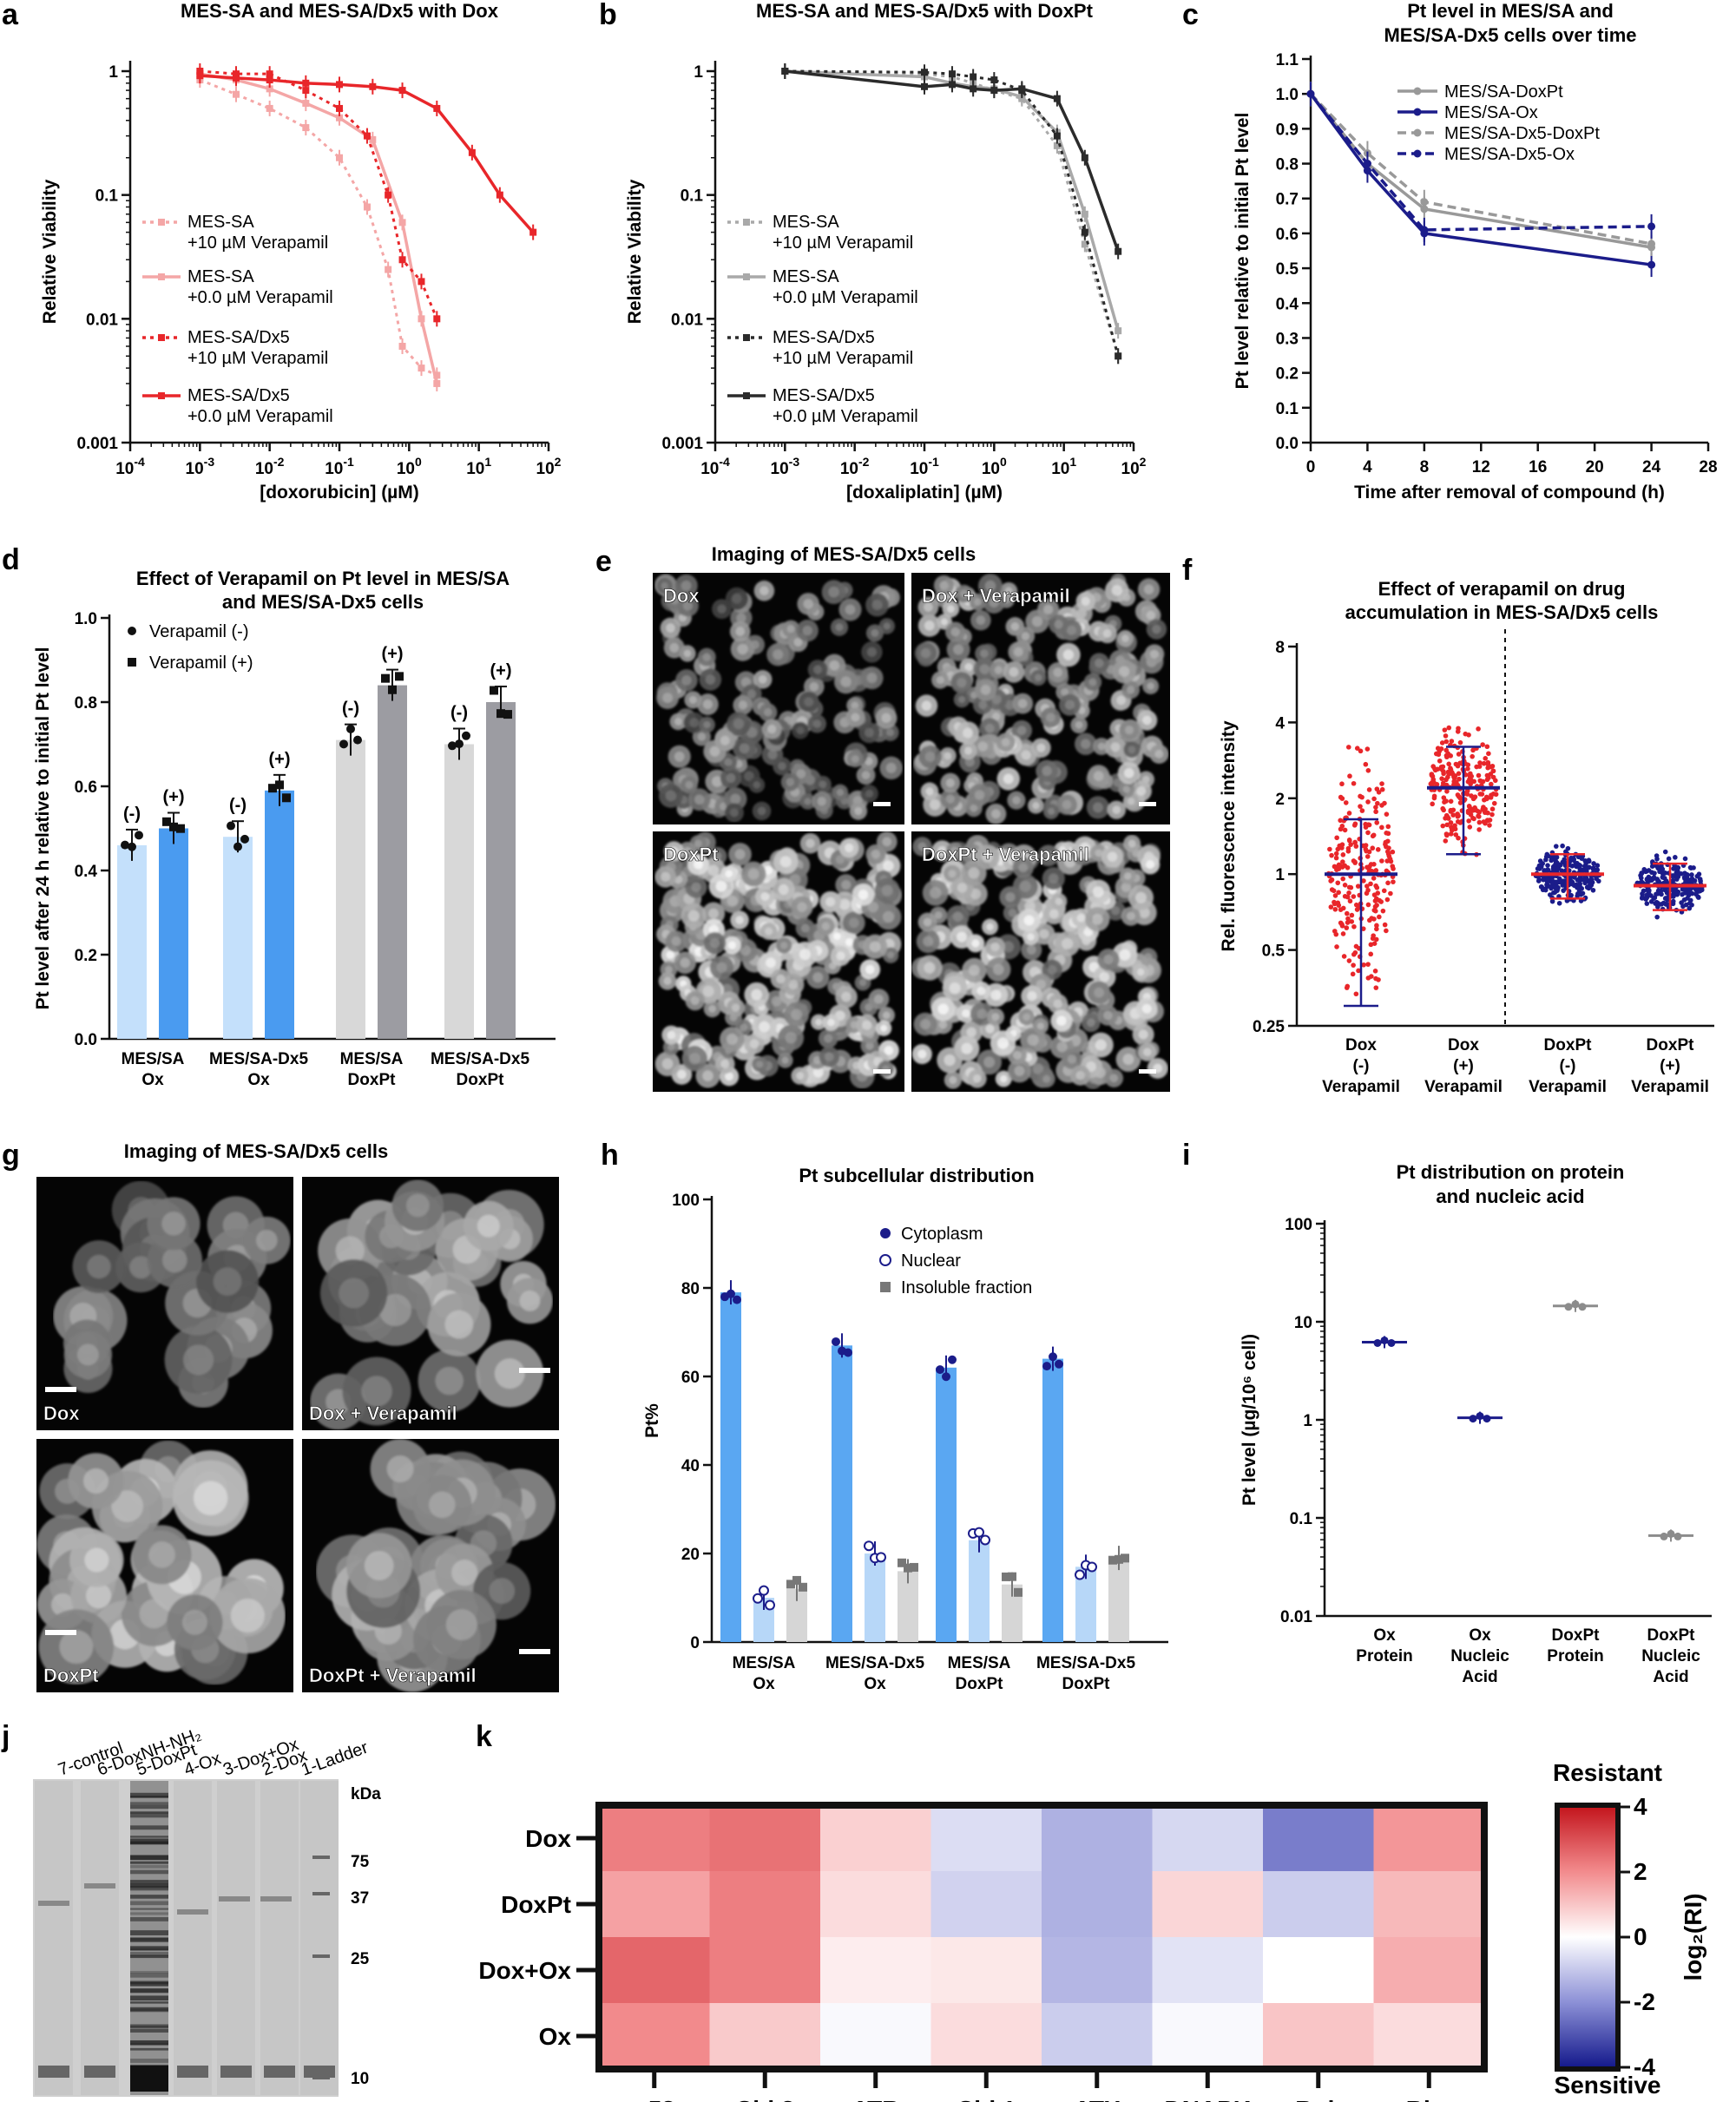 The height and width of the screenshot is (2102, 1736). What do you see at coordinates (11, 1155) in the screenshot?
I see `panel-label-g: g` at bounding box center [11, 1155].